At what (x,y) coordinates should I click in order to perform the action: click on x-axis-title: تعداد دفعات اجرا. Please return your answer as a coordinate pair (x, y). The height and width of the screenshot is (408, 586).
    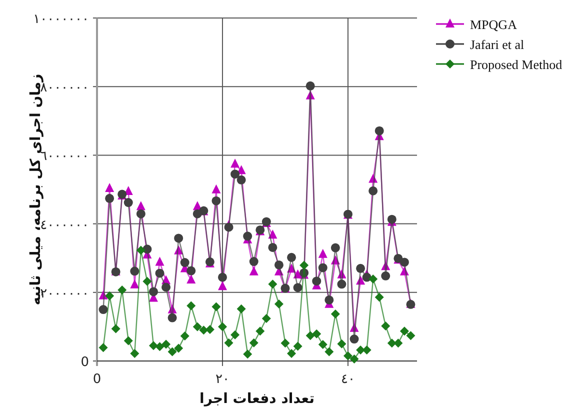
    Looking at the image, I should click on (257, 399).